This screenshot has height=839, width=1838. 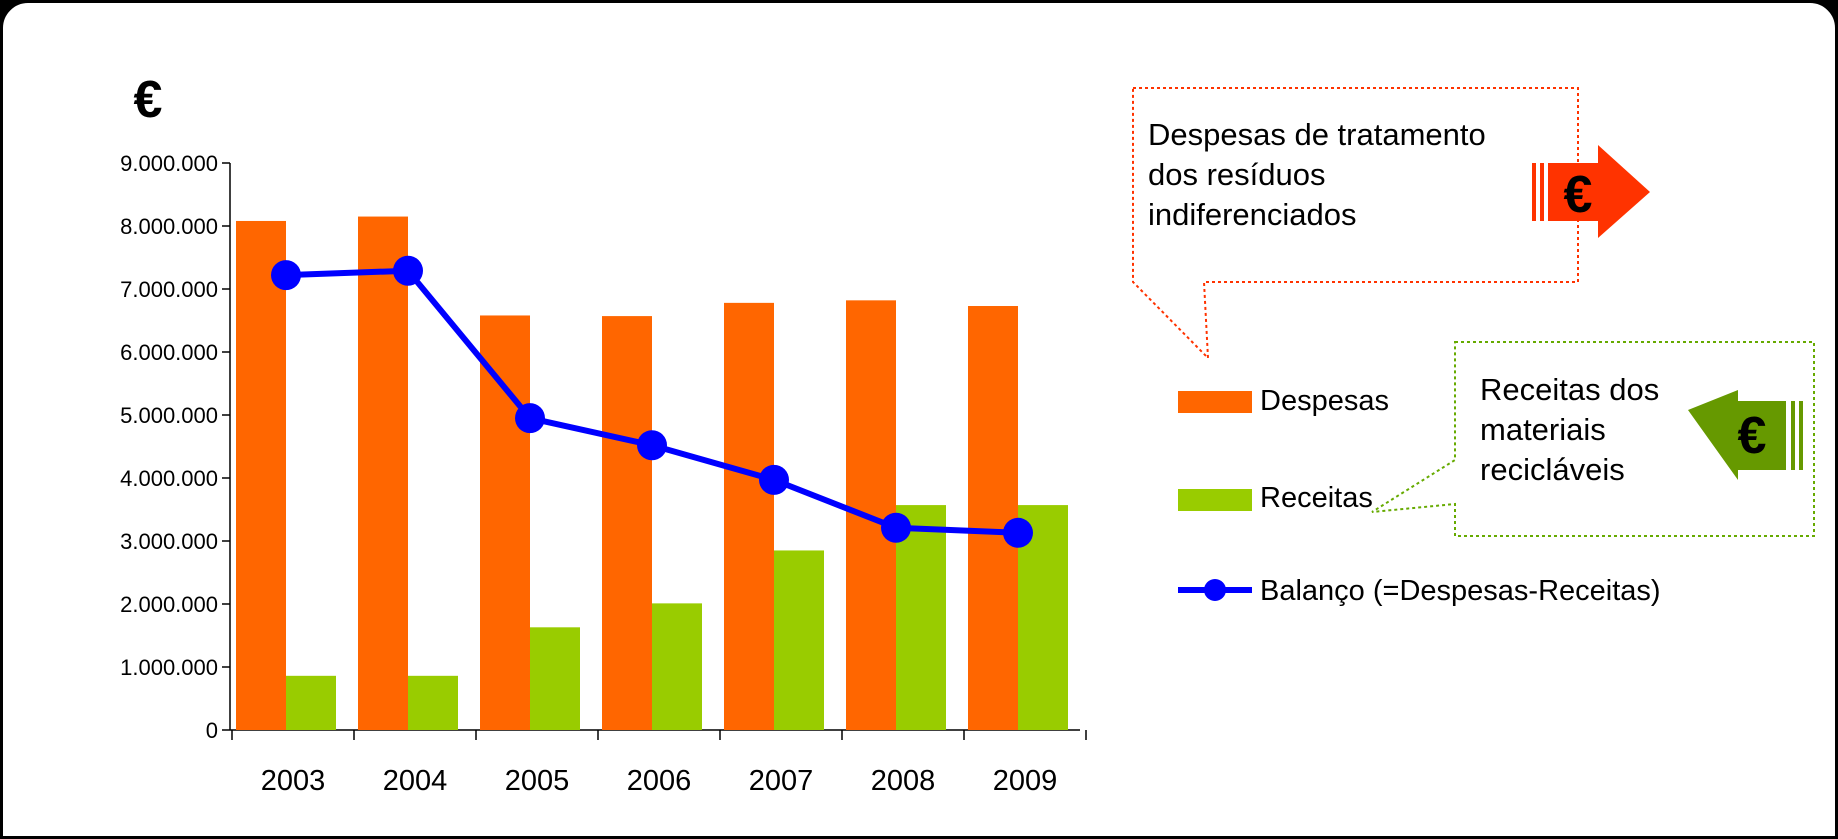 I want to click on balance-line, so click(x=652, y=401).